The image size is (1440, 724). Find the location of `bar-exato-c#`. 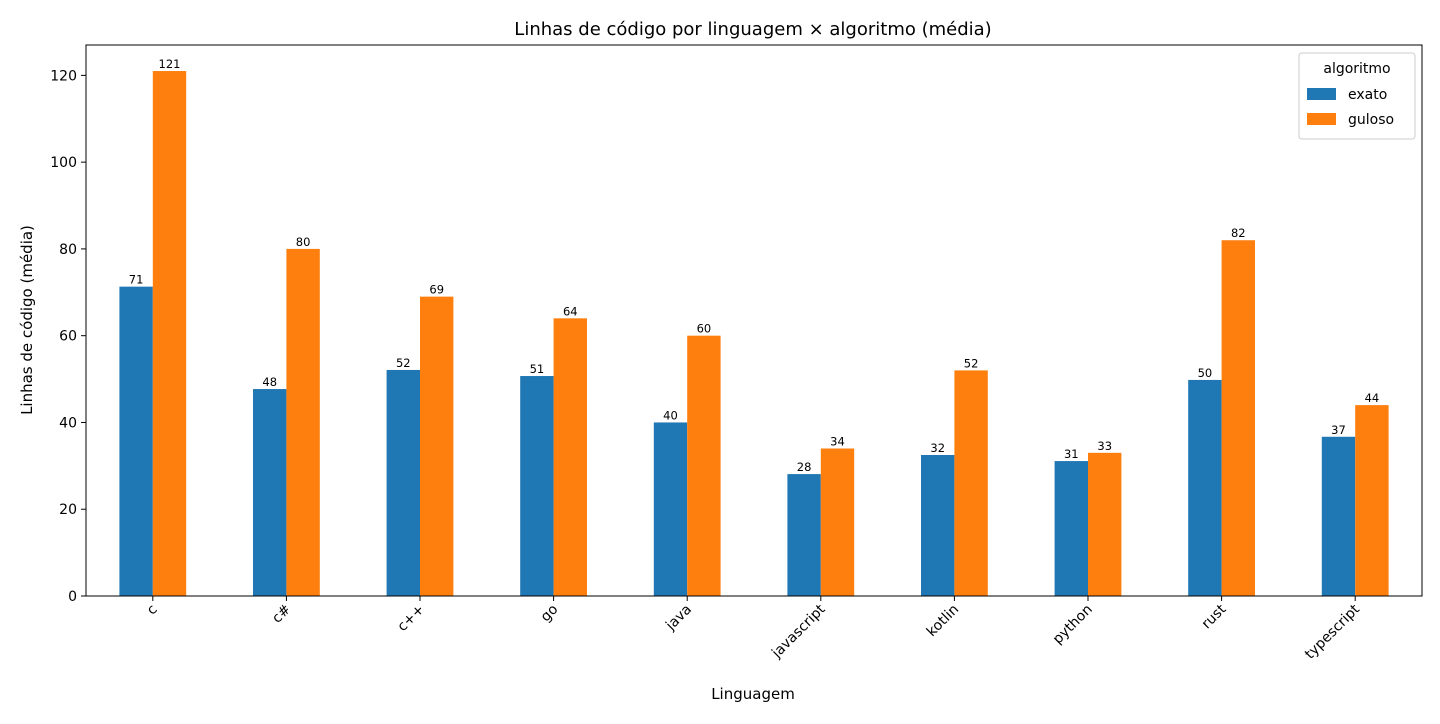

bar-exato-c# is located at coordinates (270, 492).